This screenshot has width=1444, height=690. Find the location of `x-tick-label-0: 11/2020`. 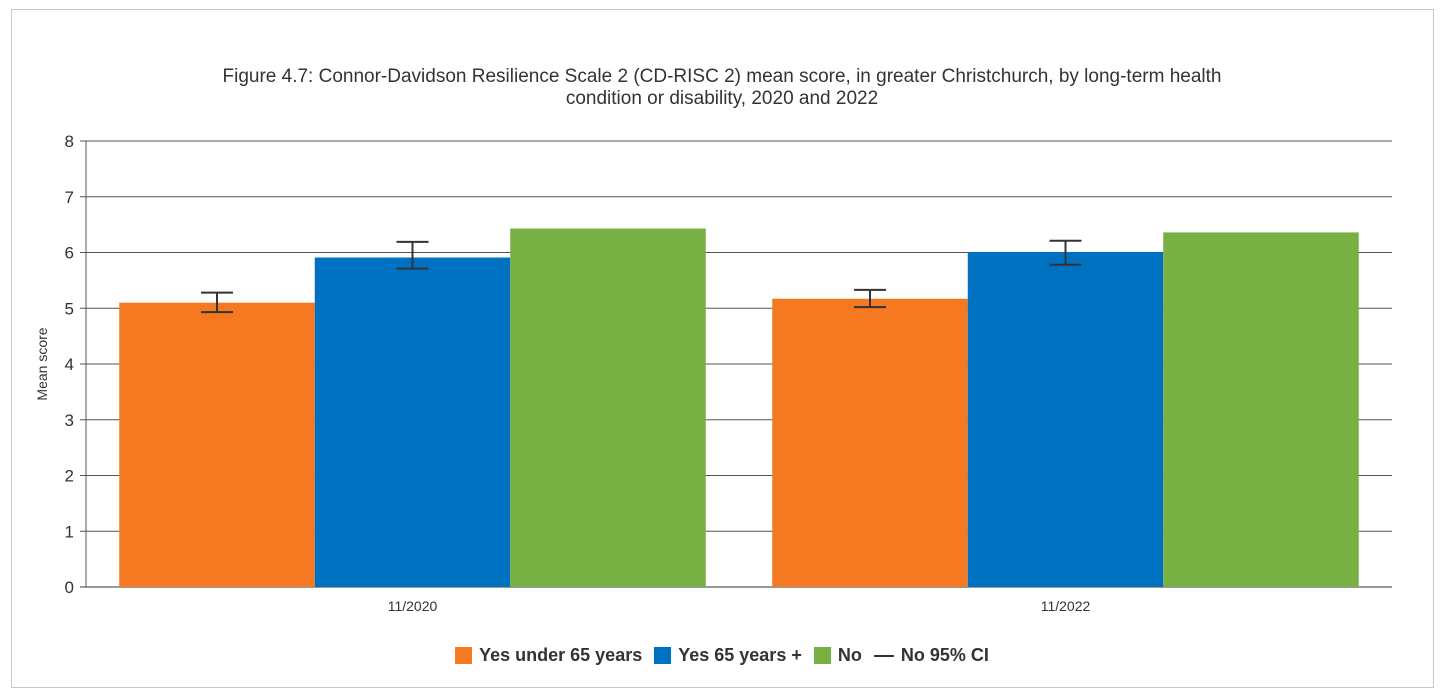

x-tick-label-0: 11/2020 is located at coordinates (413, 606).